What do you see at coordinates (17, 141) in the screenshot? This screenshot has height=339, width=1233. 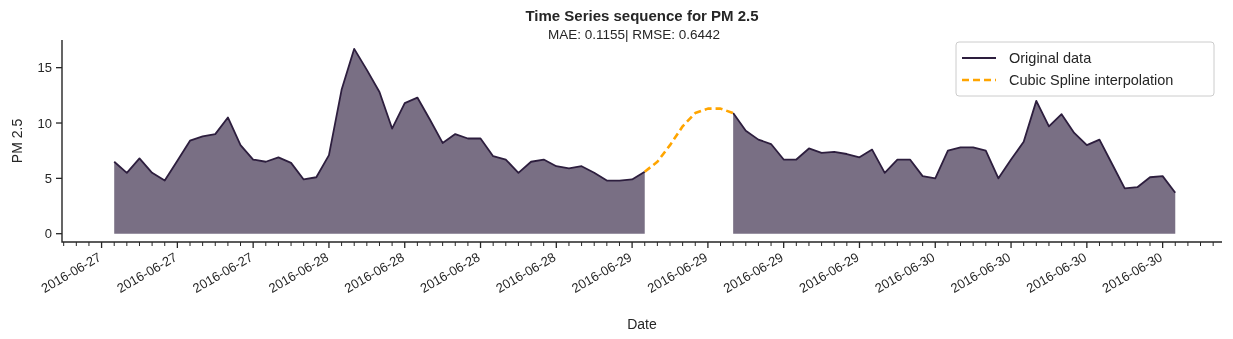 I see `y-axis-title: PM 2.5` at bounding box center [17, 141].